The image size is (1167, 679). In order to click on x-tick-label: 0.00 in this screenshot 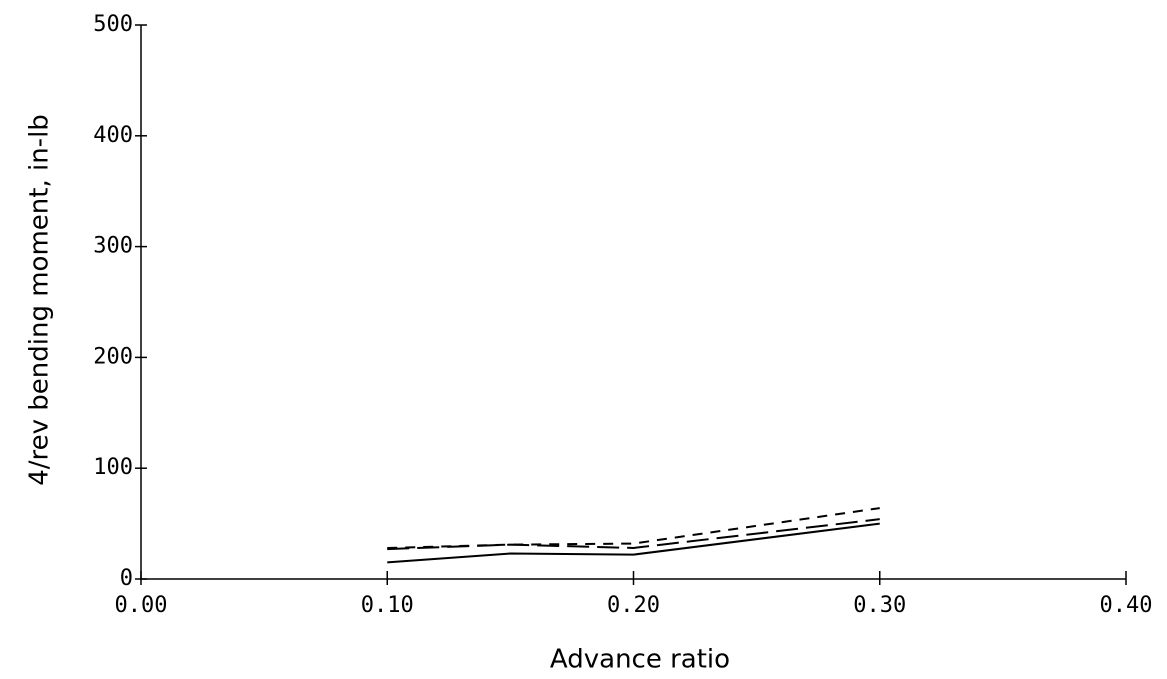, I will do `click(141, 605)`.